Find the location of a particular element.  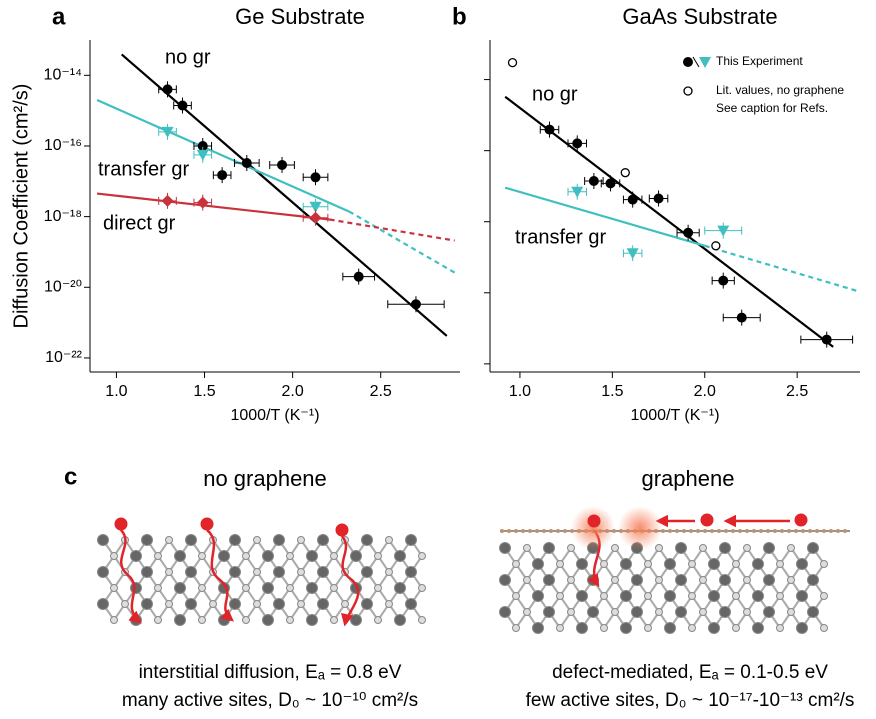

legend-label: Lit. values, no graphene is located at coordinates (780, 90).